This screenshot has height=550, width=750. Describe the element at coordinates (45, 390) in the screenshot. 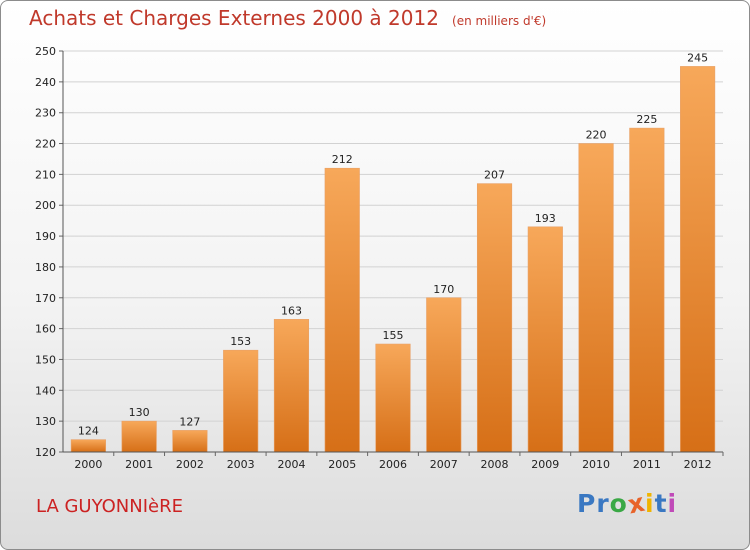

I see `y-tick-label: 140` at that location.